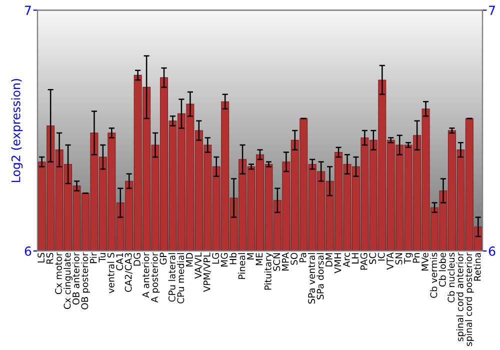  Describe the element at coordinates (68, 280) in the screenshot. I see `x-tick-label: Cx cingulate` at that location.